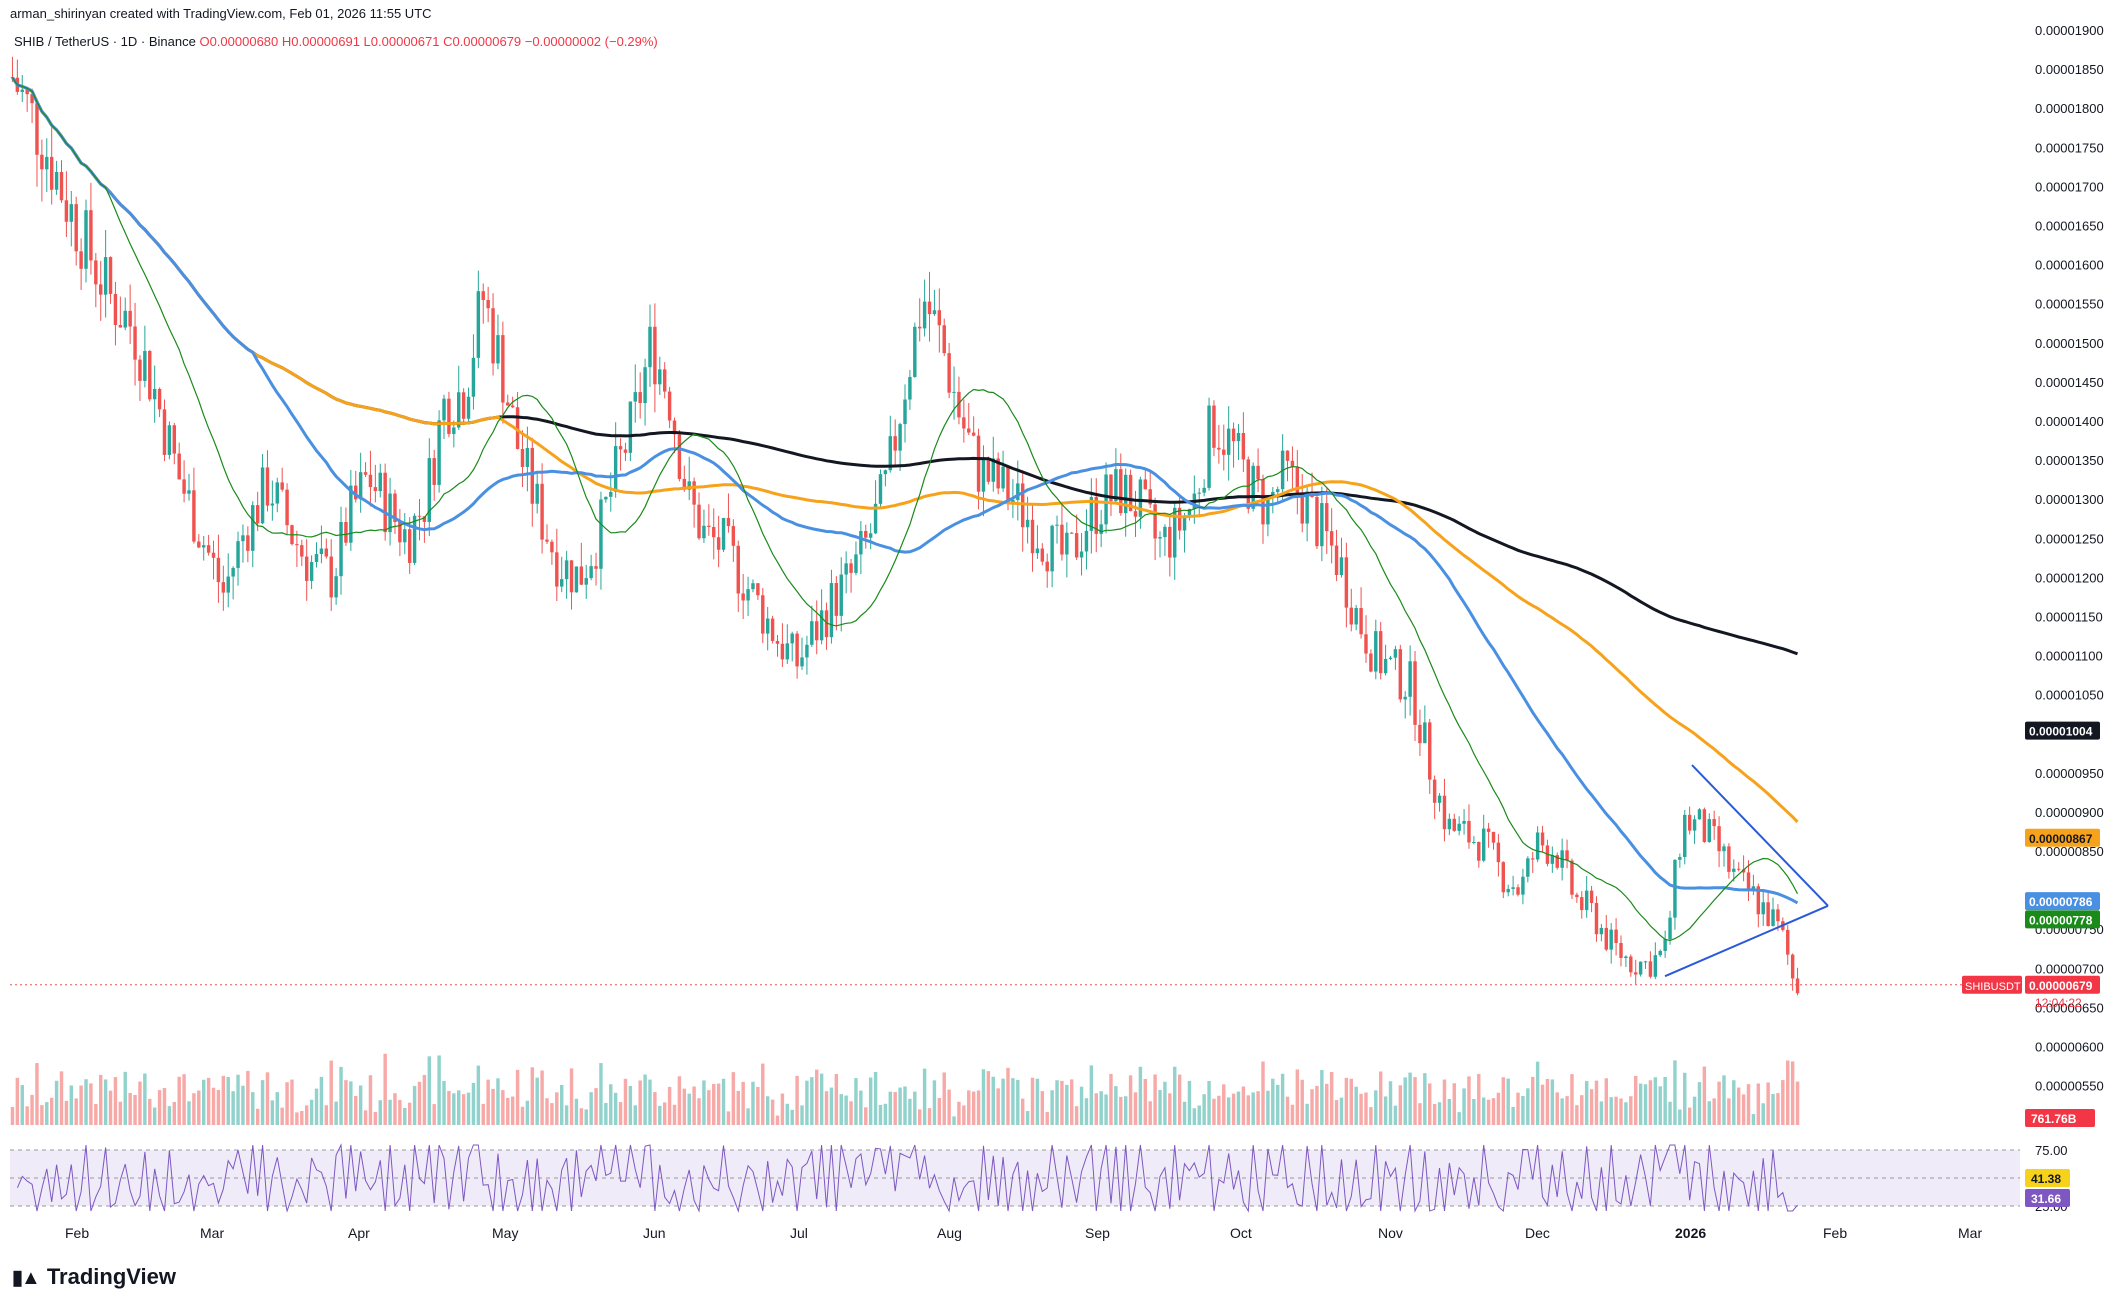 This screenshot has height=1307, width=2119. I want to click on time-tick-label: Nov, so click(1390, 1233).